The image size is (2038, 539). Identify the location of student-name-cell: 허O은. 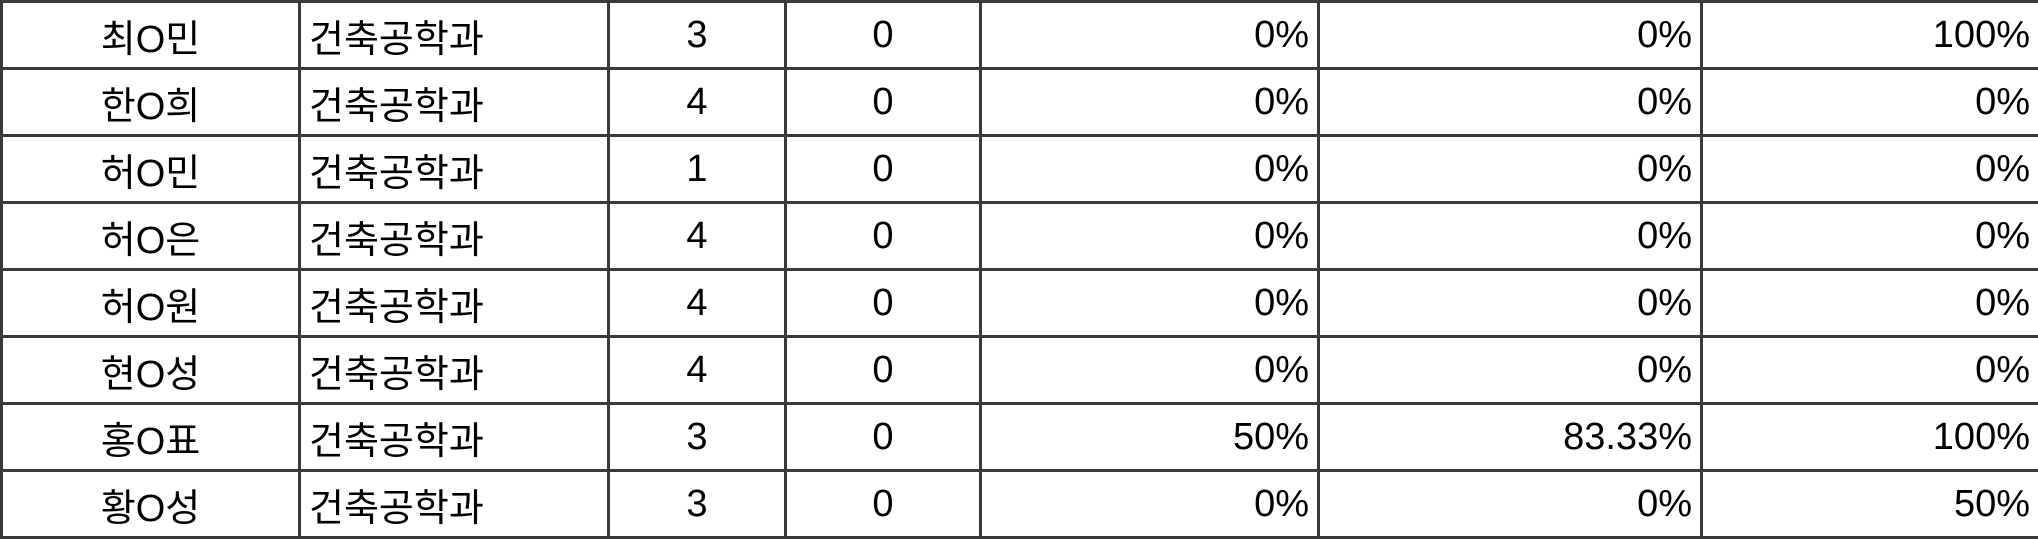
(151, 236).